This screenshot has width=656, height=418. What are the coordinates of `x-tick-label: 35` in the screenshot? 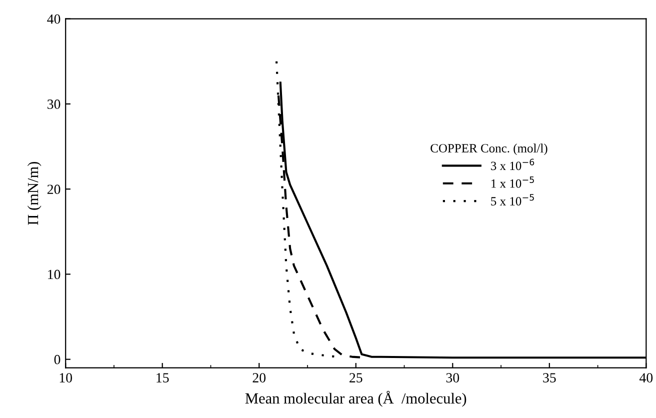 It's located at (549, 377).